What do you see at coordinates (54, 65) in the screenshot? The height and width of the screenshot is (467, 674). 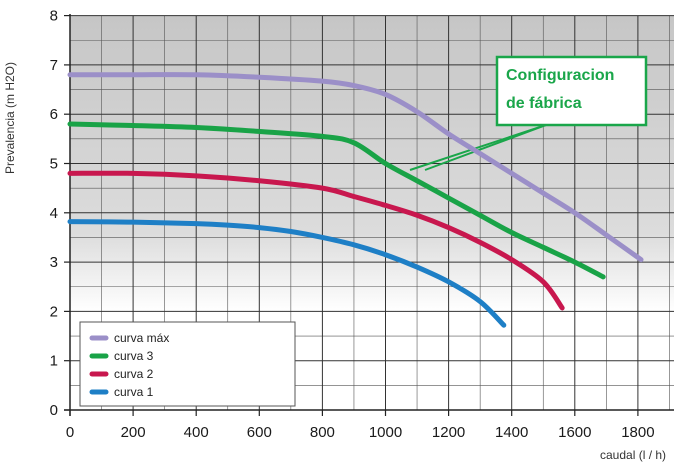 I see `y-tick-label: 7` at bounding box center [54, 65].